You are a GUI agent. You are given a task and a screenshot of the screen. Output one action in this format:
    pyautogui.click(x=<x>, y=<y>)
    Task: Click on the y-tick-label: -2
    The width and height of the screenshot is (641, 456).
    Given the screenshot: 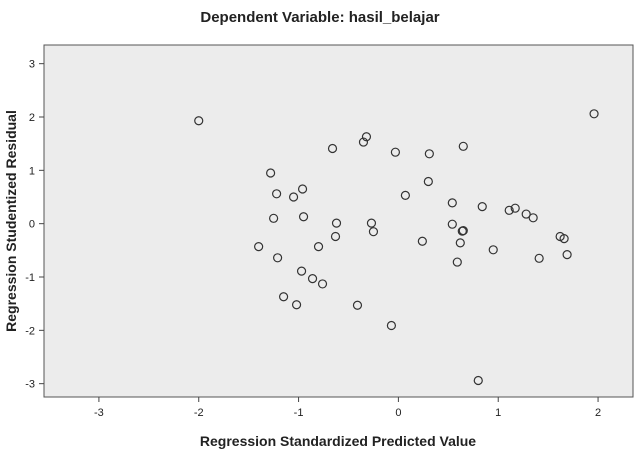 What is the action you would take?
    pyautogui.click(x=30, y=331)
    